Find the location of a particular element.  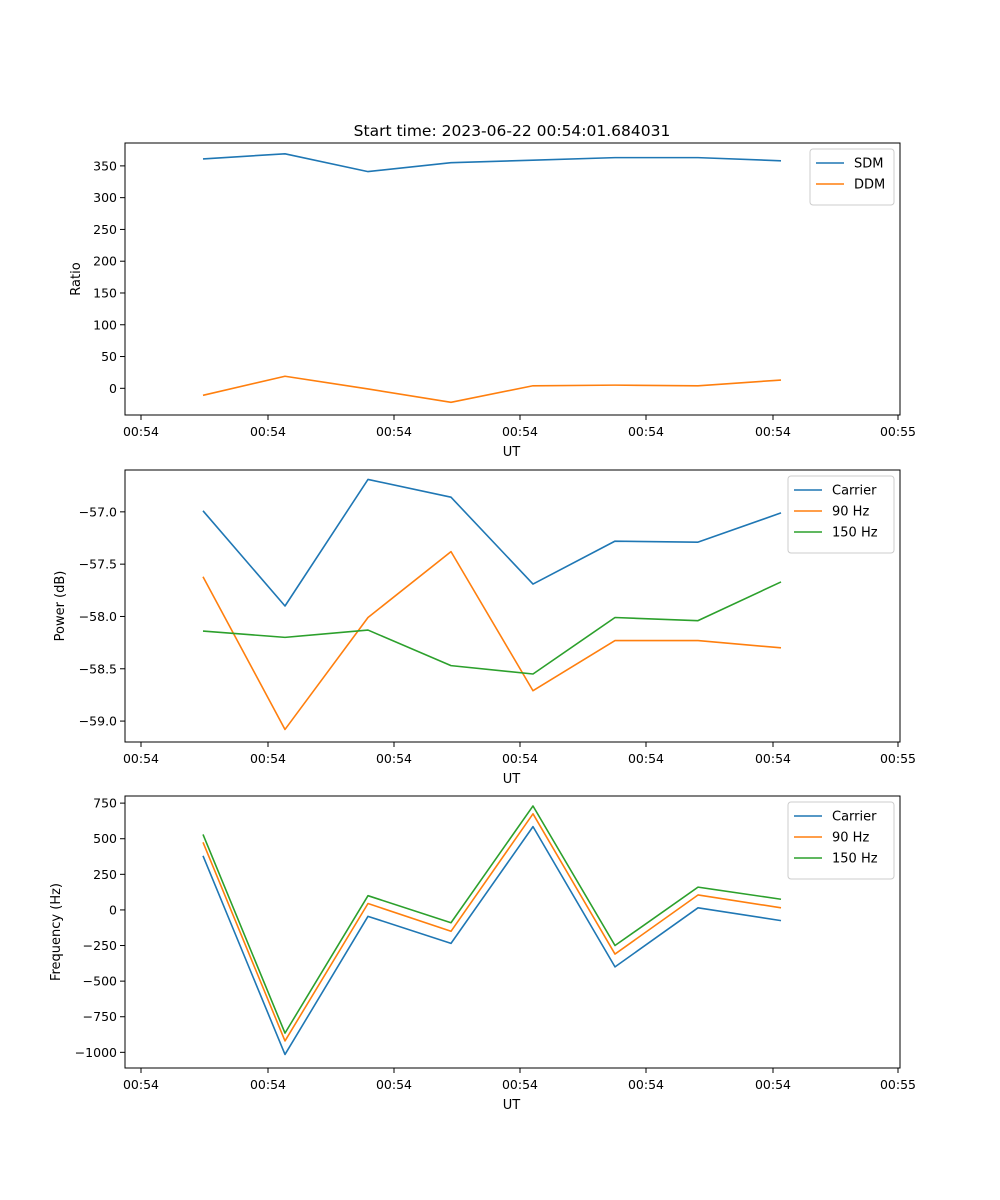

y-tick-label: 500 is located at coordinates (105, 838).